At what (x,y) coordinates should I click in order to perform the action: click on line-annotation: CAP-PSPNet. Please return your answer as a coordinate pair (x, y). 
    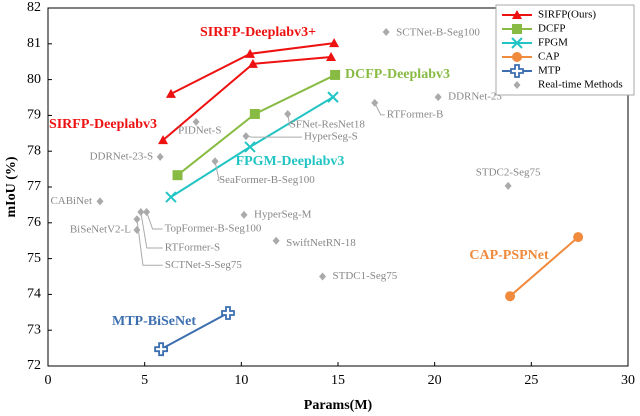
    Looking at the image, I should click on (509, 255).